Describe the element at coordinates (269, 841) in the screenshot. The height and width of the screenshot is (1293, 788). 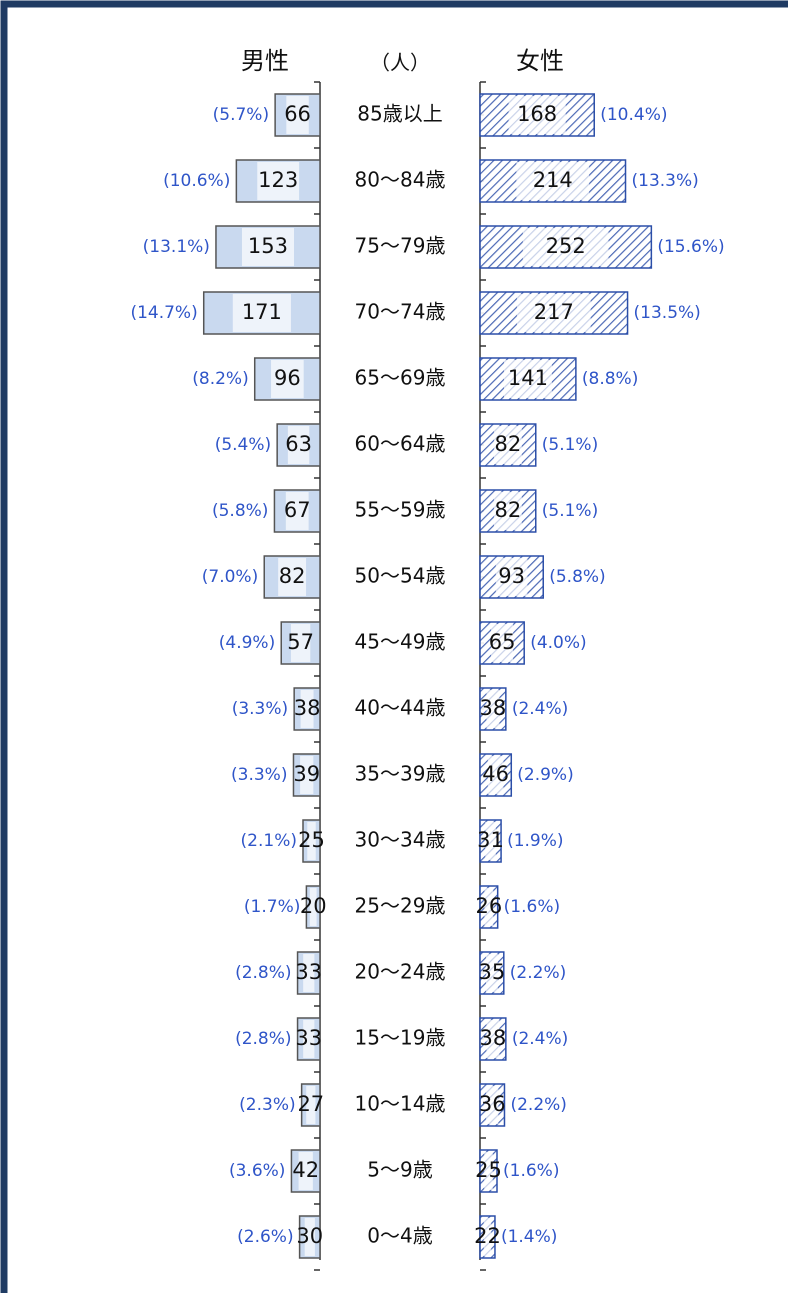
I see `percent-label: (2.1%)` at that location.